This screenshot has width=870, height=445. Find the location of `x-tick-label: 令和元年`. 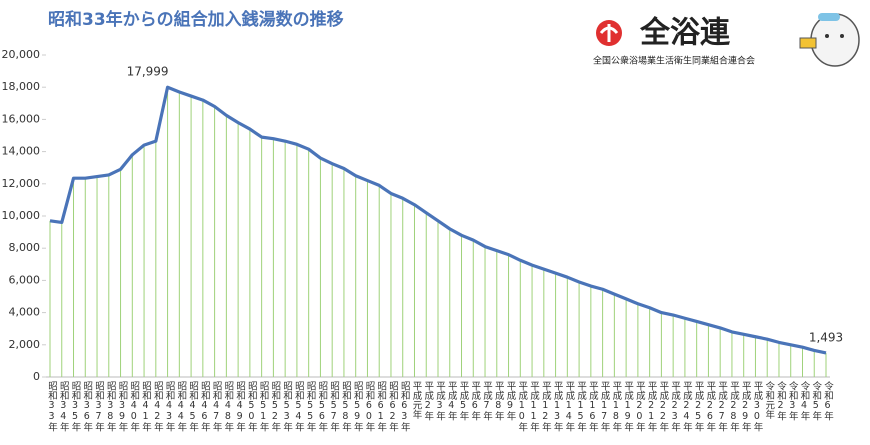

x-tick-label: 令和元年 is located at coordinates (769, 400).